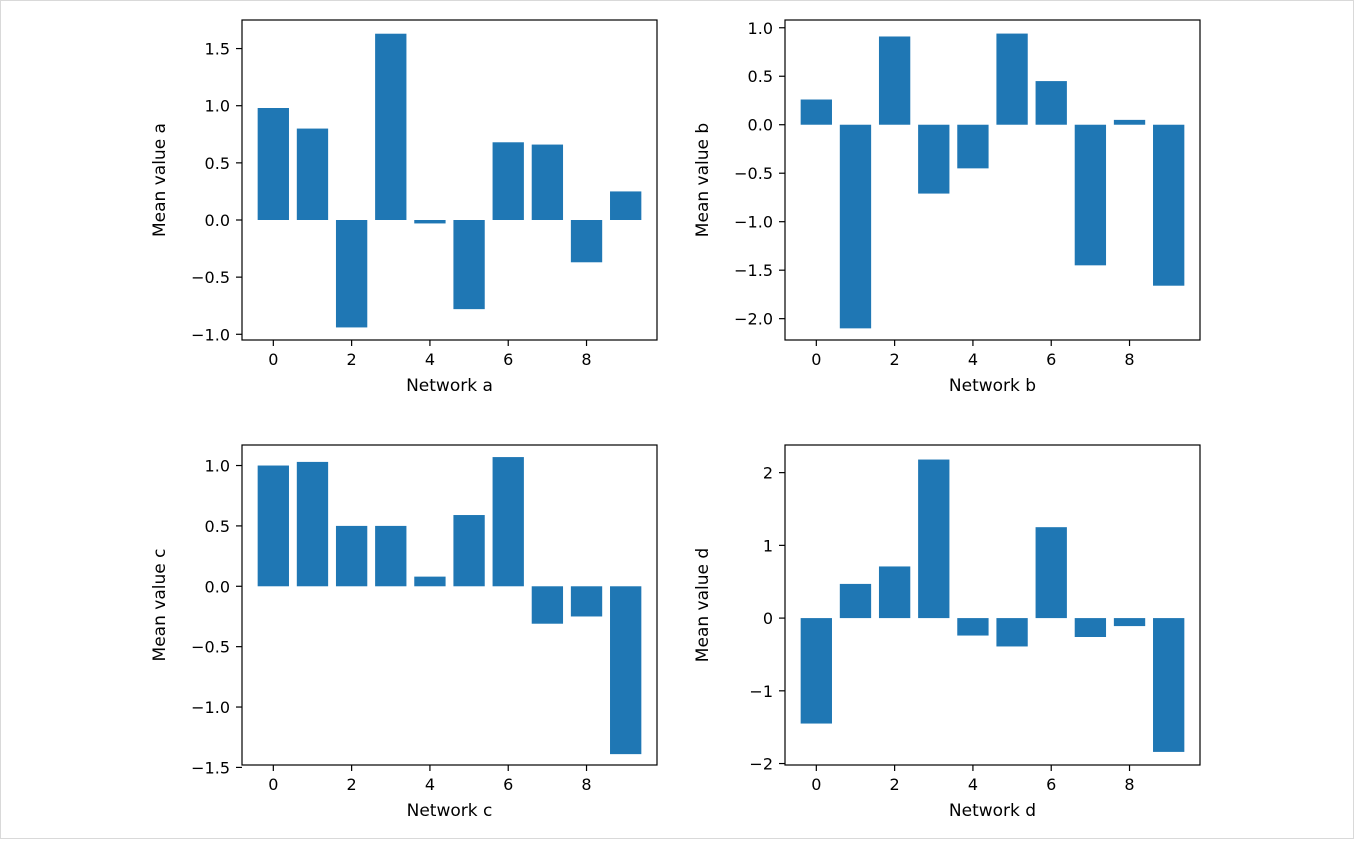 The image size is (1356, 841). Describe the element at coordinates (449, 386) in the screenshot. I see `x-axis-label: Network a` at that location.